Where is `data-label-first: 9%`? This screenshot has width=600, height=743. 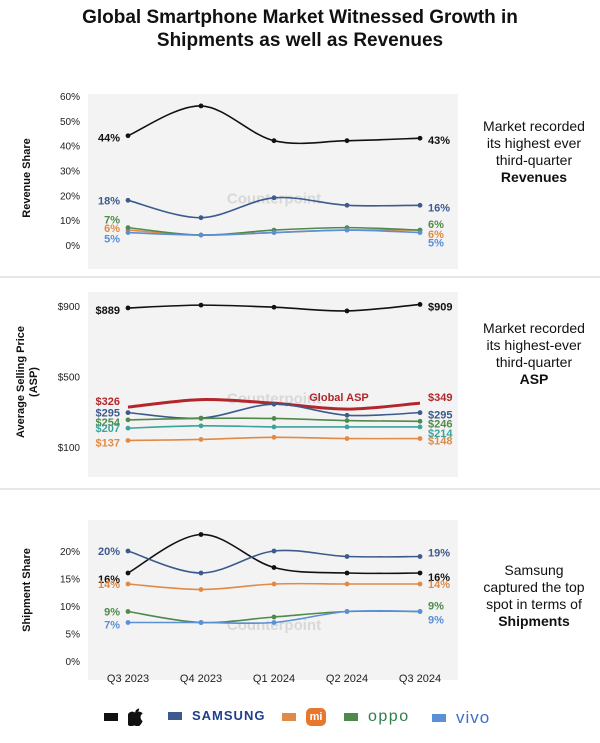
data-label-first: 9% is located at coordinates (112, 613).